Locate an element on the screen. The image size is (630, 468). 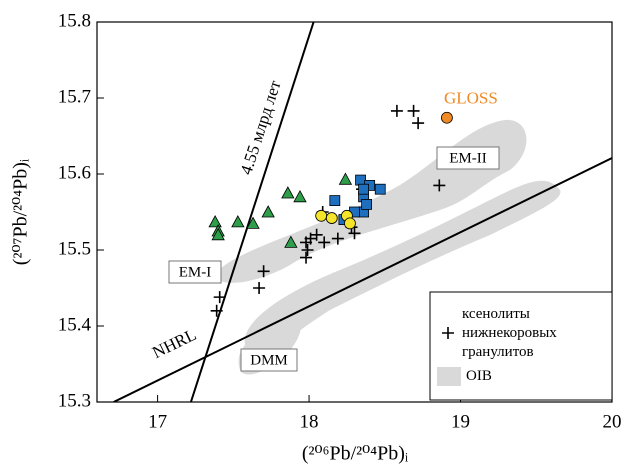
point-label: GLOSS is located at coordinates (471, 98).